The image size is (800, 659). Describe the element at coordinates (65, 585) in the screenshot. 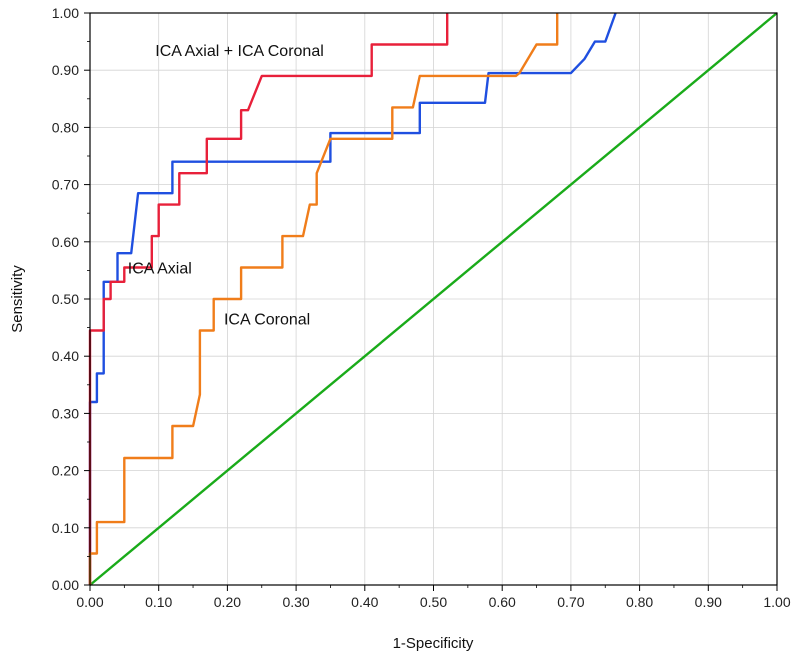

I see `y-tick-label: 0.00` at that location.